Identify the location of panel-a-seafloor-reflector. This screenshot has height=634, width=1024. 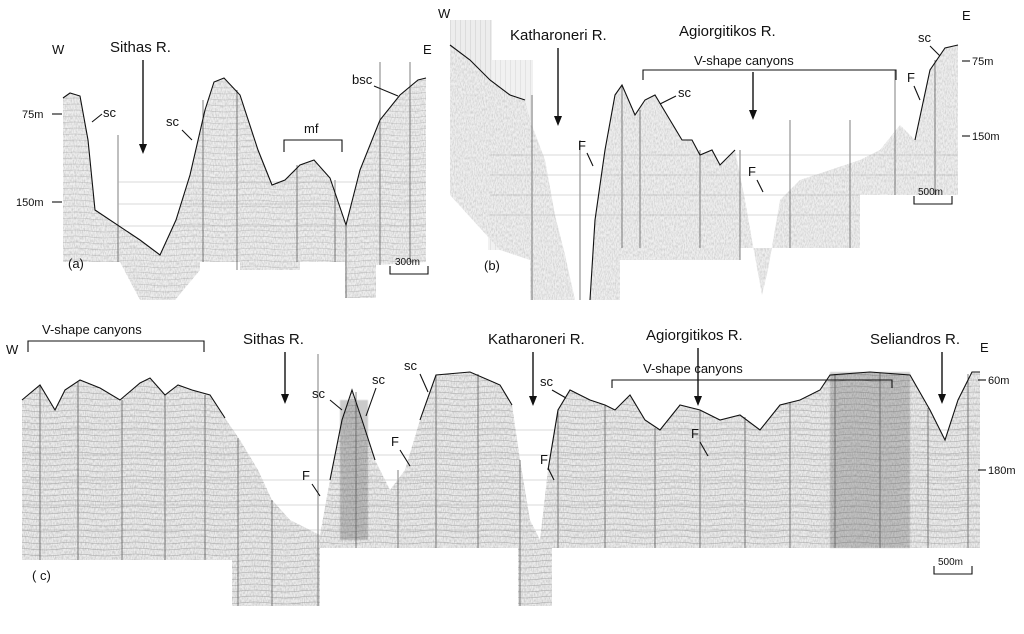
(244, 166).